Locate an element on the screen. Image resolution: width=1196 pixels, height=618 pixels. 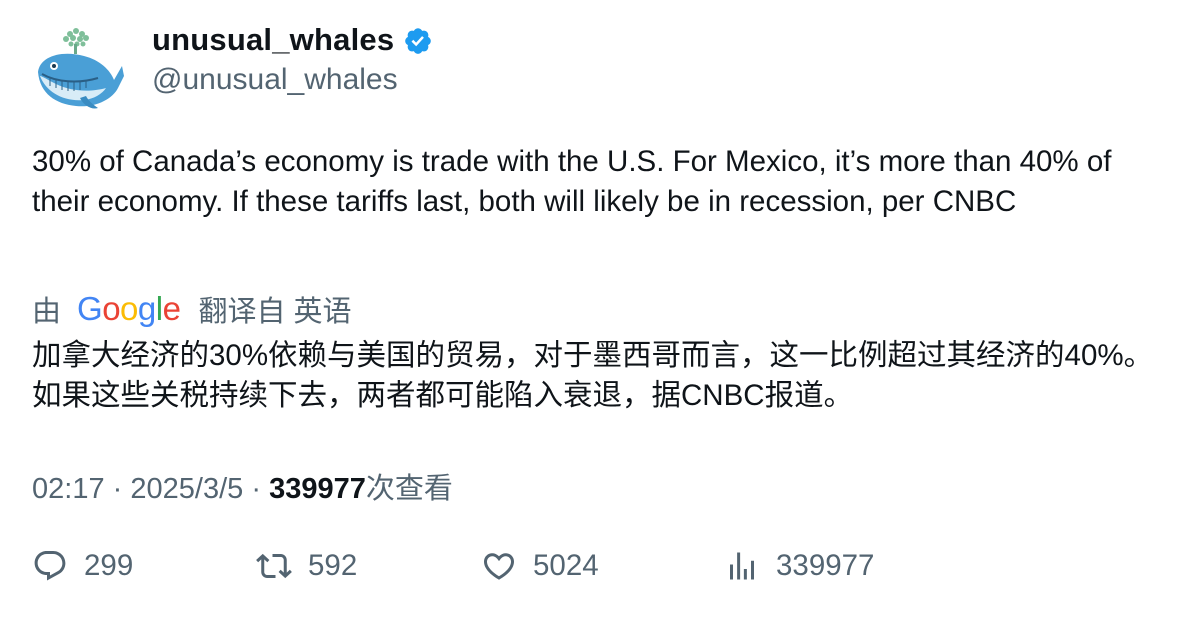
tweet-time: 02:17 is located at coordinates (68, 489).